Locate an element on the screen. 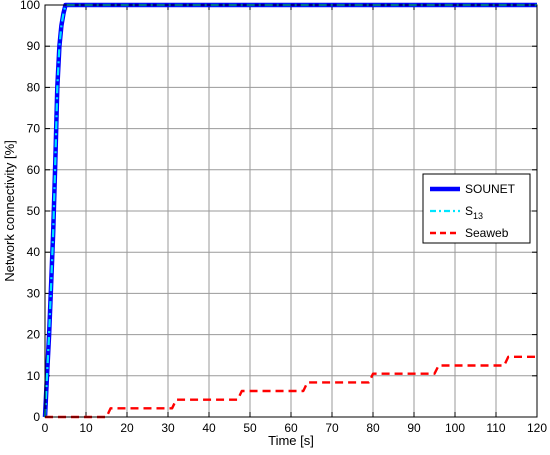 The image size is (550, 455). y-tick-label: 50 is located at coordinates (34, 211).